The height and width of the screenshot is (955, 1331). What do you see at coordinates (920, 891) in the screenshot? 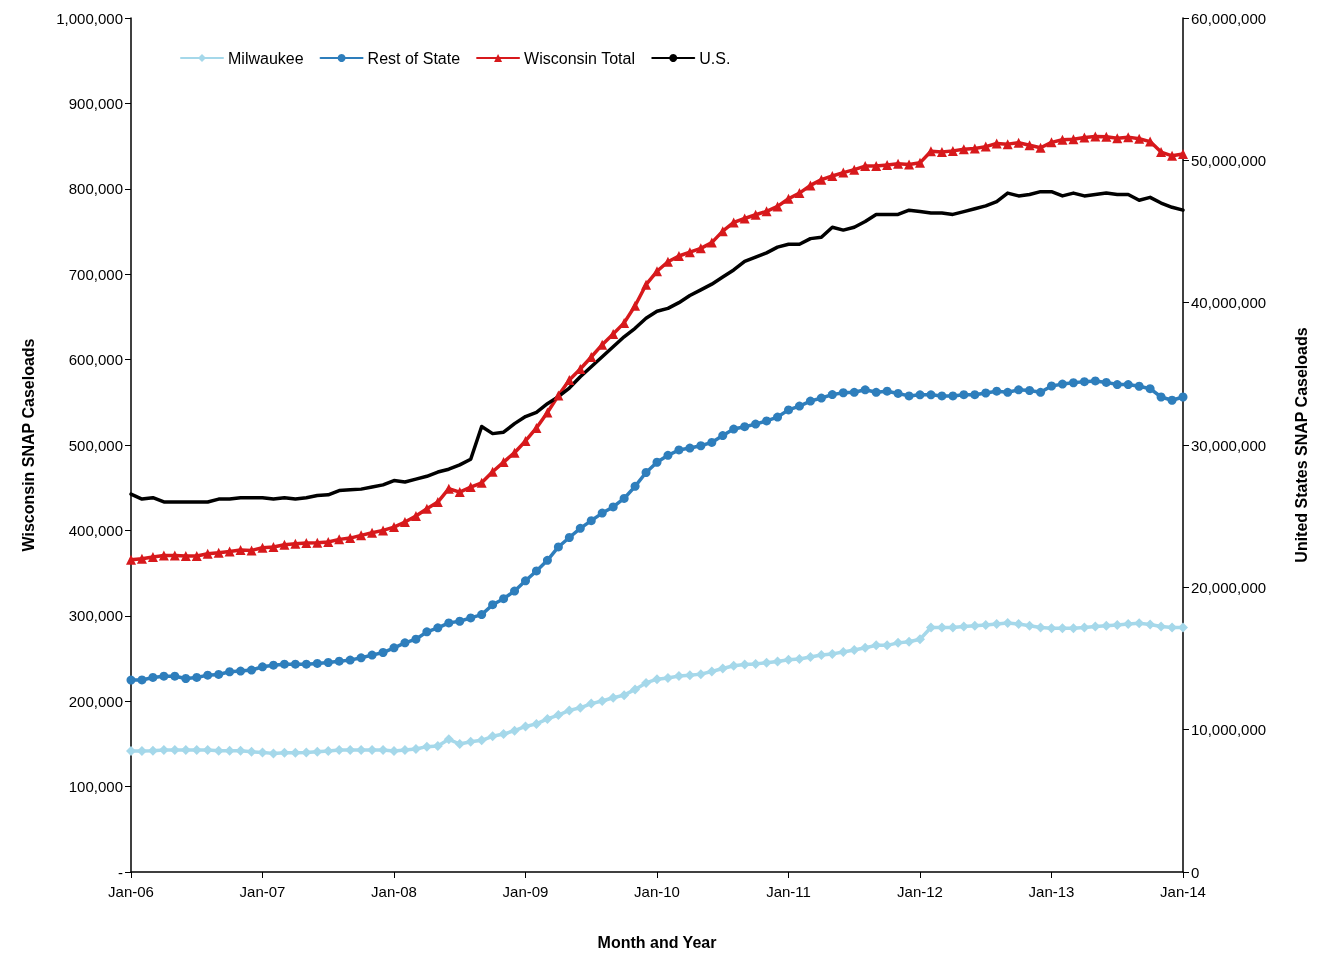
I see `x-tick-label: Jan-12` at bounding box center [920, 891].